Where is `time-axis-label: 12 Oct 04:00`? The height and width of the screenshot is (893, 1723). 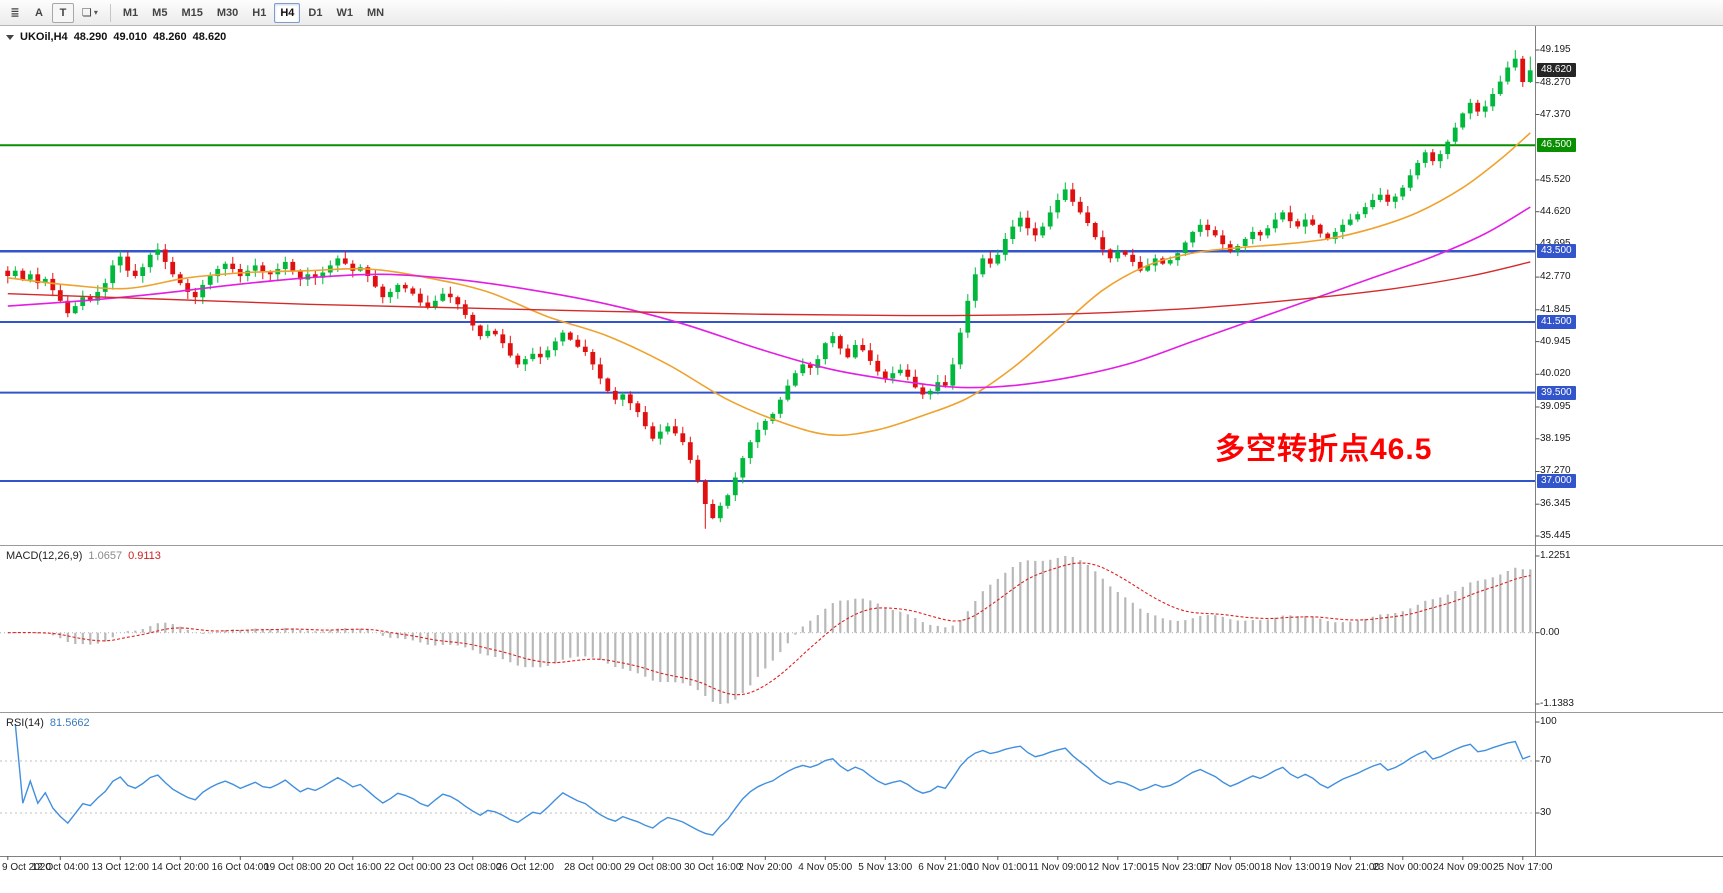
time-axis-label: 12 Oct 04:00 is located at coordinates (60, 867).